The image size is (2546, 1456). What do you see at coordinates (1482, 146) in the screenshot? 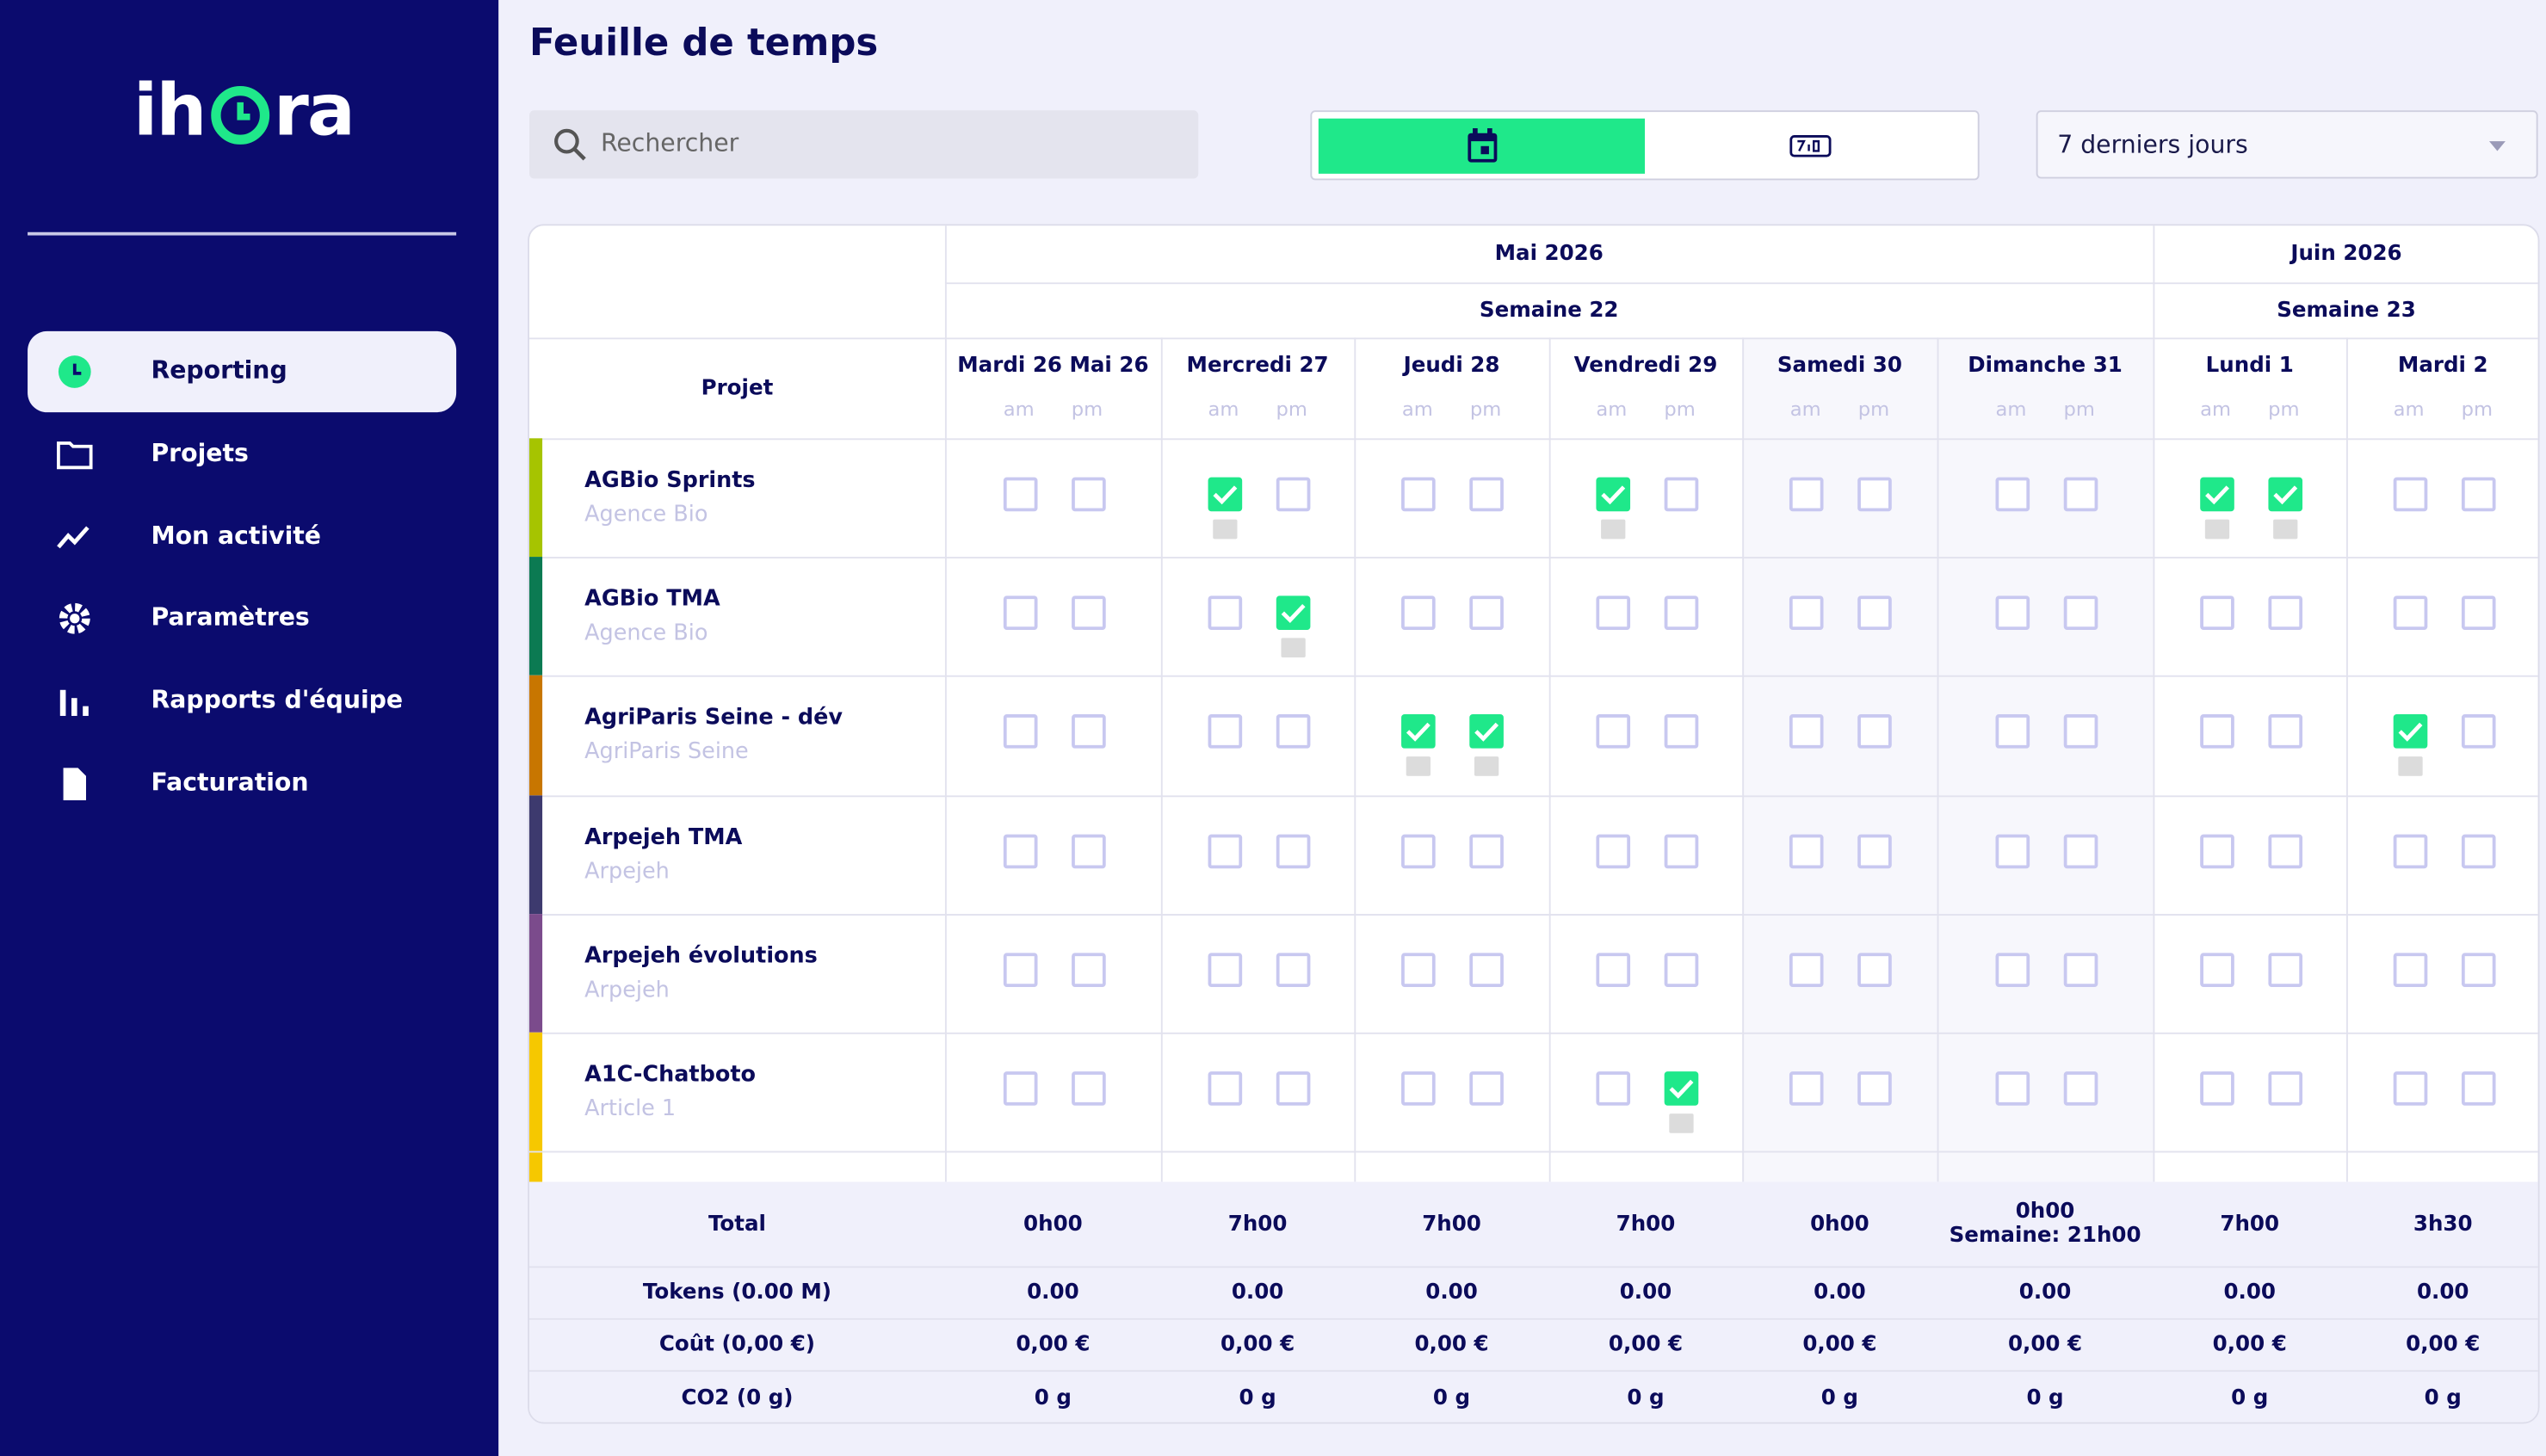
I see `calendar-view-button` at bounding box center [1482, 146].